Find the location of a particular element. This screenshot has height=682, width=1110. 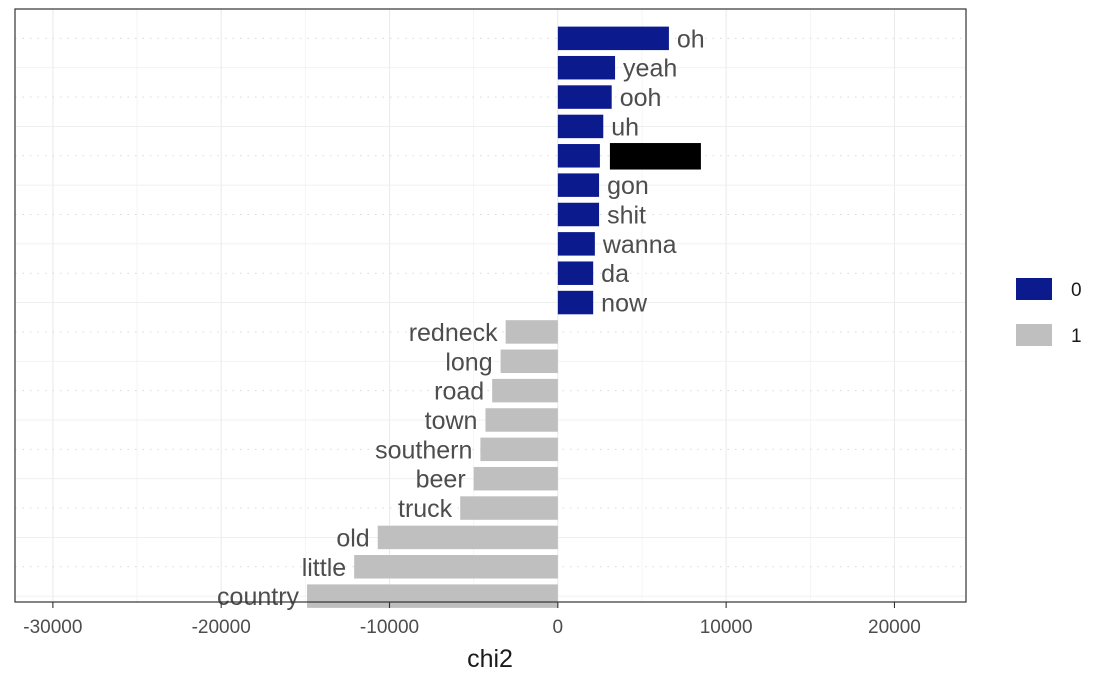

bar-label: shit is located at coordinates (626, 215).